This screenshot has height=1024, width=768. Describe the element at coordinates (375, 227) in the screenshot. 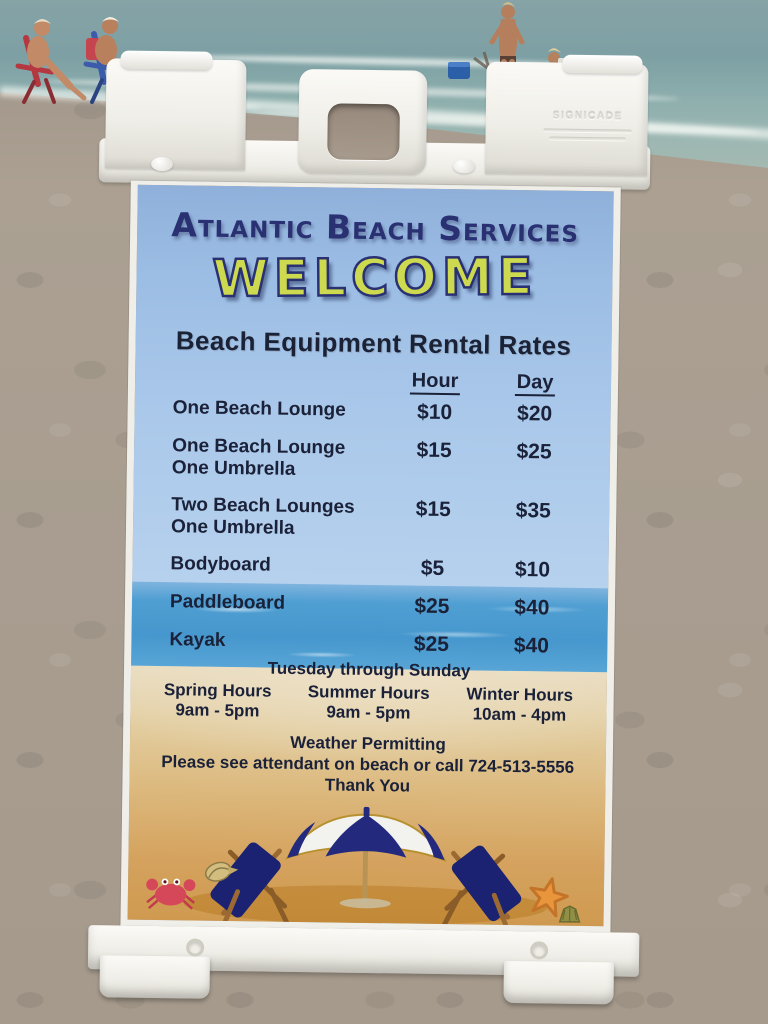

I see `sign-title: Atlantic Beach Services` at that location.